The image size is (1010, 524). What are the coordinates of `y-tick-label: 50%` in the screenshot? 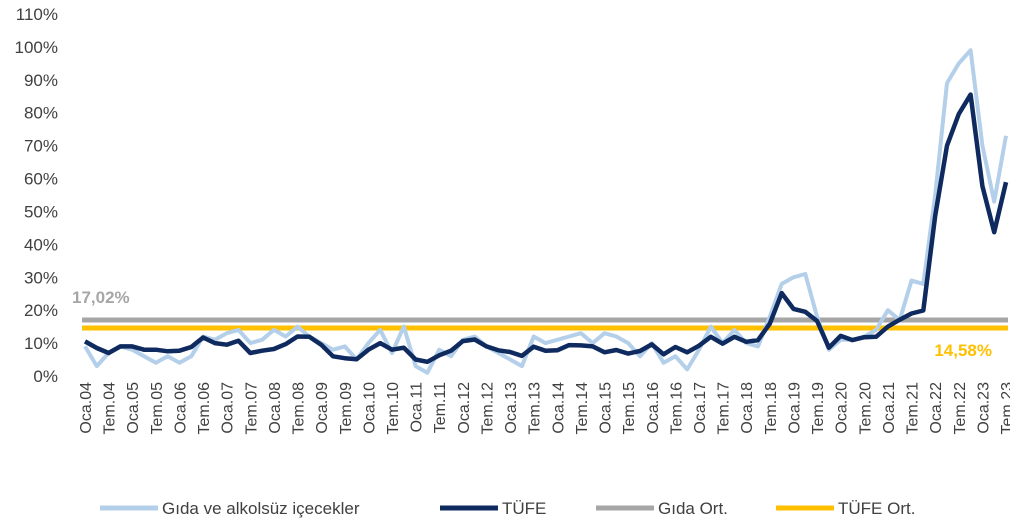 It's located at (41, 211).